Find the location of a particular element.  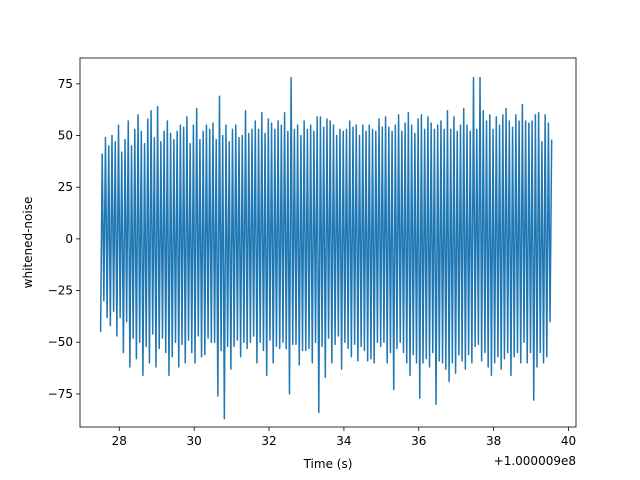

y-axis-label: whitened-noise is located at coordinates (28, 243).